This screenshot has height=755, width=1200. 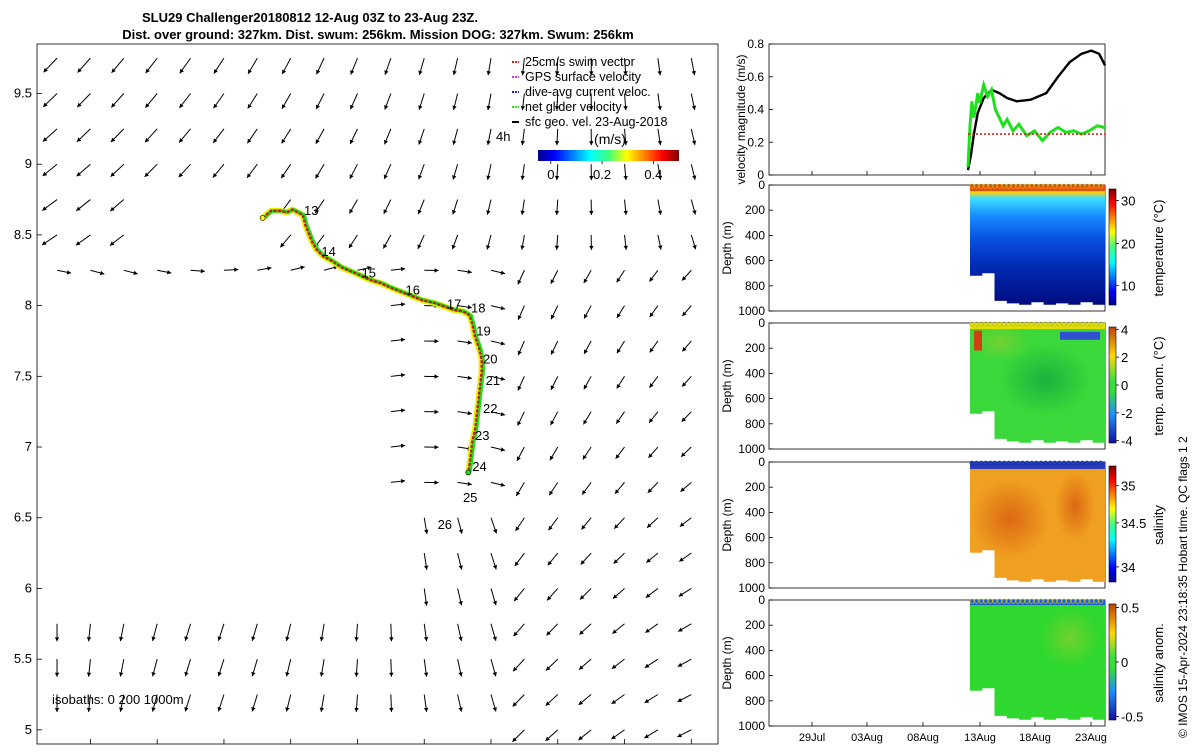 What do you see at coordinates (1158, 385) in the screenshot?
I see `profile-colorbar-label: temp. anom. (°C)` at bounding box center [1158, 385].